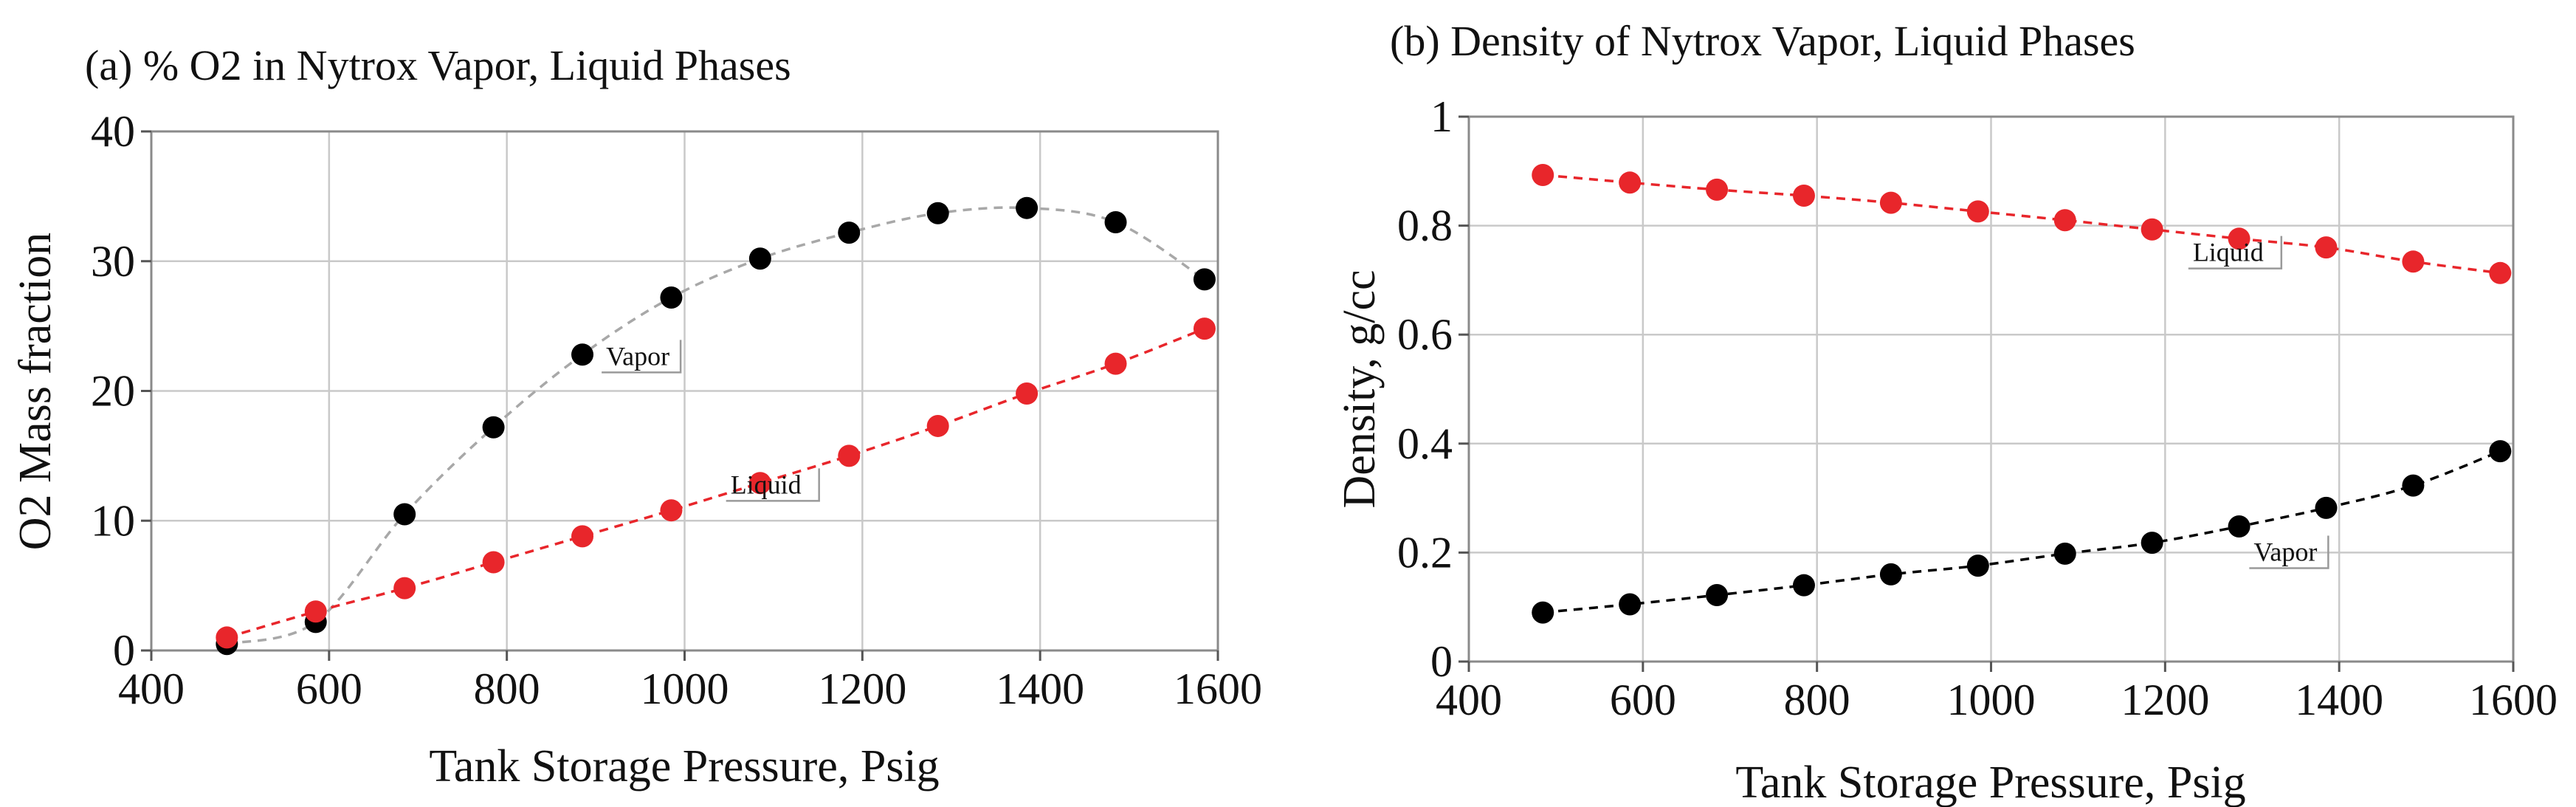 This screenshot has height=807, width=2576. Describe the element at coordinates (2514, 700) in the screenshot. I see `panel-b-x-tick-label: 1600` at that location.